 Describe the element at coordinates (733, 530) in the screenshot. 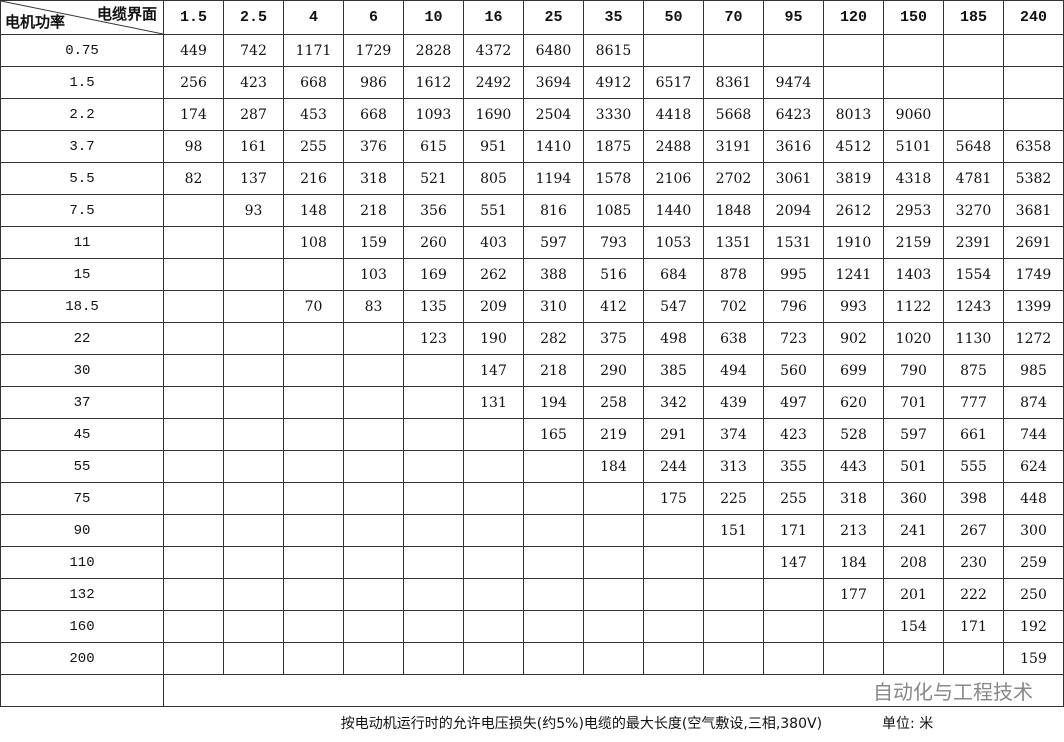

I see `length-cell: 151` at that location.